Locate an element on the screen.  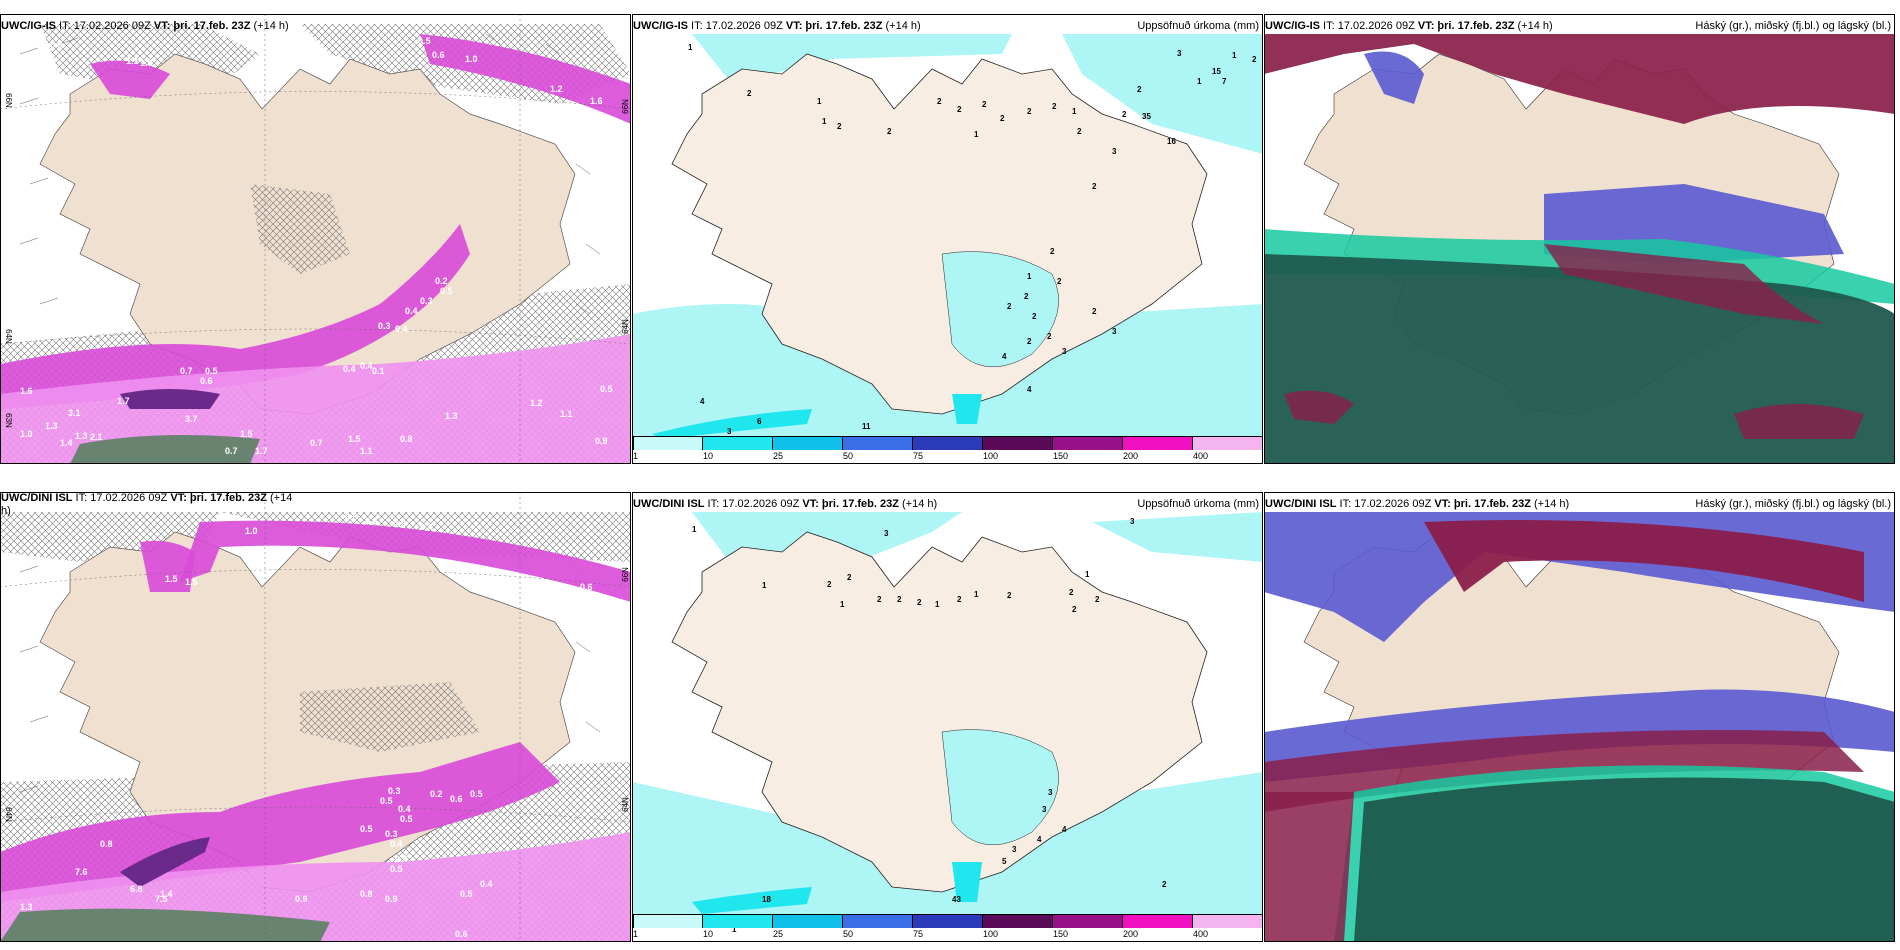
precip-legend: 1 10 25 50 75 100 150 200 400 is located at coordinates (948, 928).